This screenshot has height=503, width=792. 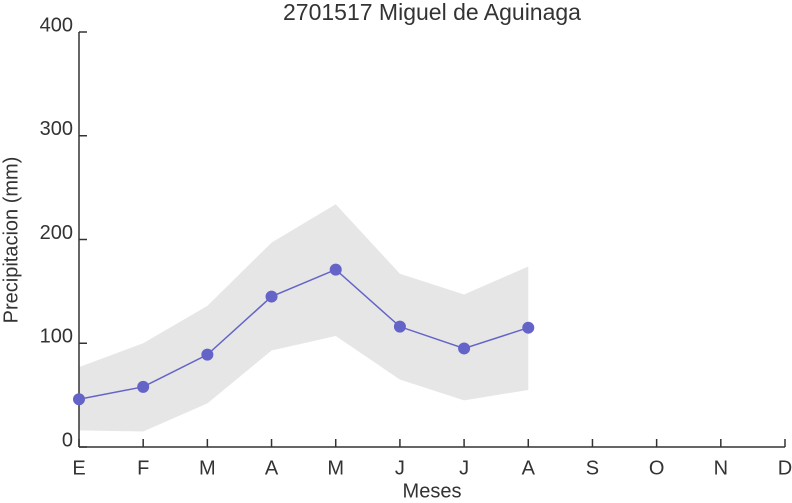 What do you see at coordinates (56, 129) in the screenshot?
I see `y-tick-label: 300` at bounding box center [56, 129].